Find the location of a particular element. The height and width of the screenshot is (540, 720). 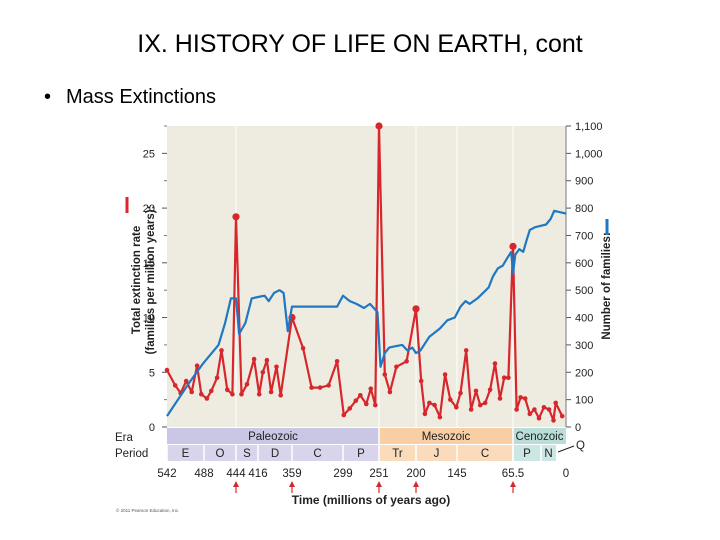

y-right-tick-label: 200 is located at coordinates (584, 373).